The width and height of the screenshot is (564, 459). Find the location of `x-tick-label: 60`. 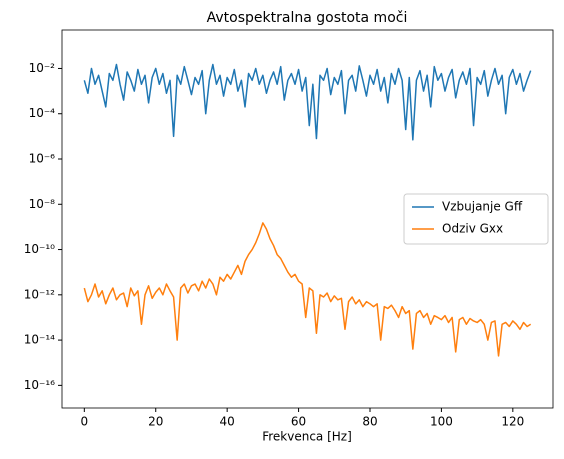

x-tick-label: 60 is located at coordinates (298, 422).